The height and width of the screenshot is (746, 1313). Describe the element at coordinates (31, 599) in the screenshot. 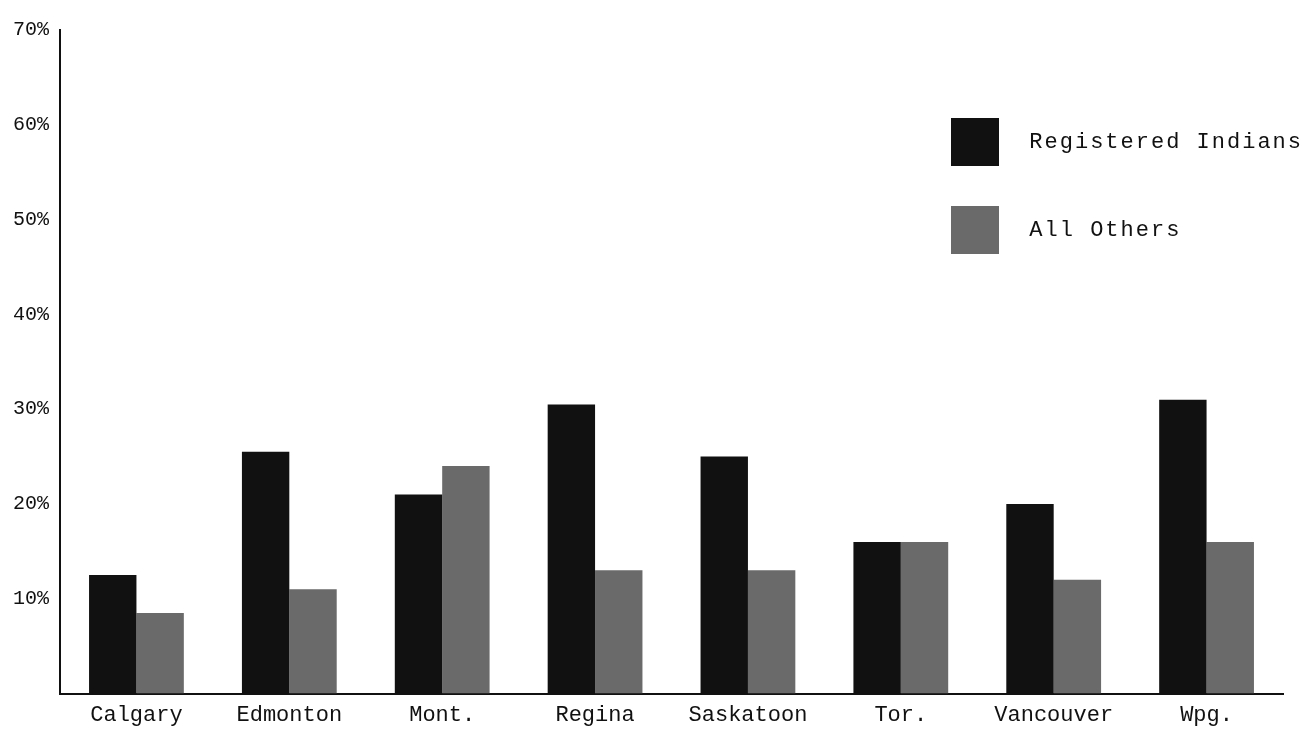

I see `y-tick-label: 10%` at that location.